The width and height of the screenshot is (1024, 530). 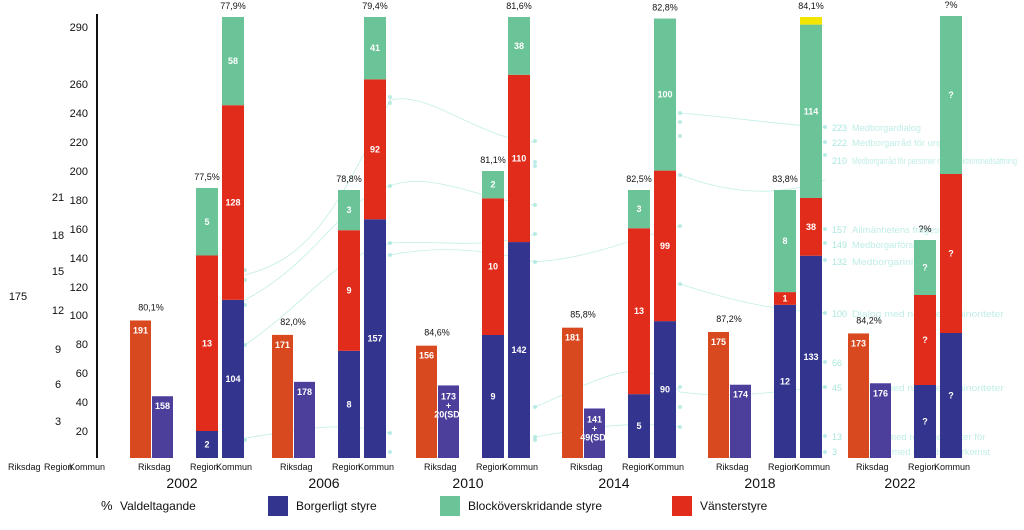 What do you see at coordinates (834, 452) in the screenshot?
I see `annotation-value: 3` at bounding box center [834, 452].